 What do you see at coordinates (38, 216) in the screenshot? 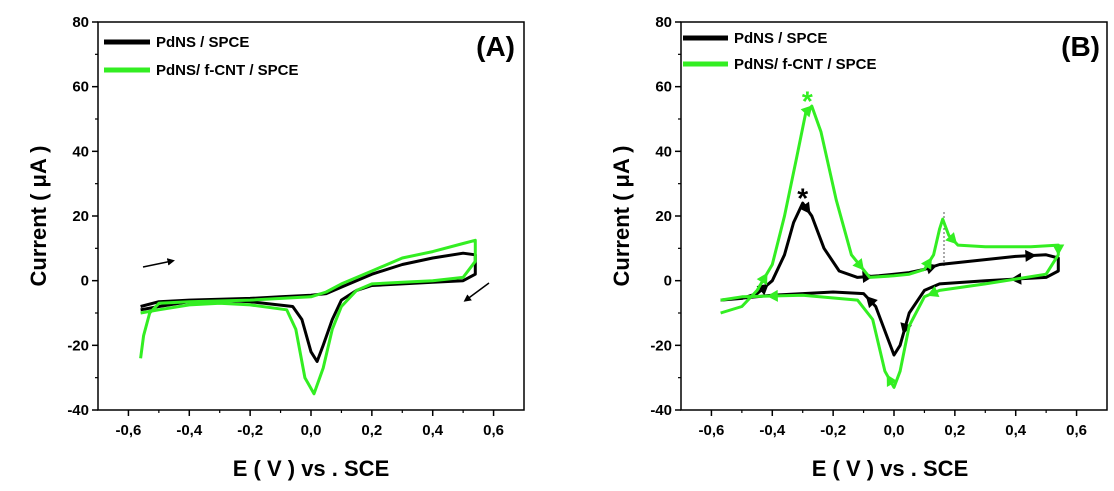
I see `panel-a-y-axis-title: Current ( μA )` at bounding box center [38, 216].